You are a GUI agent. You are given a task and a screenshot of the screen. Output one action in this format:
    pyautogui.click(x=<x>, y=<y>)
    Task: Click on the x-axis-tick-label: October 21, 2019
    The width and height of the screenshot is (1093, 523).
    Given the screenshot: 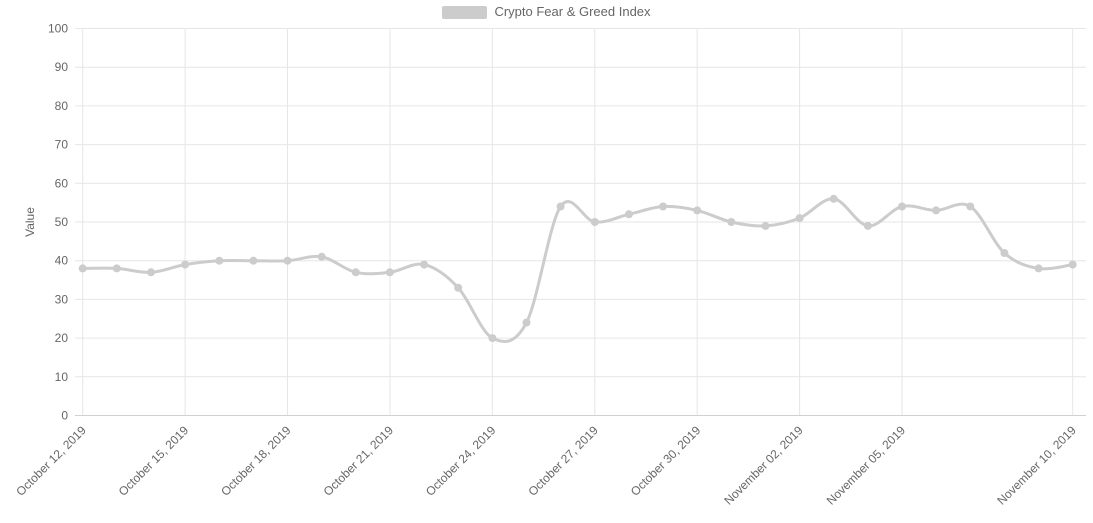 What is the action you would take?
    pyautogui.click(x=359, y=461)
    